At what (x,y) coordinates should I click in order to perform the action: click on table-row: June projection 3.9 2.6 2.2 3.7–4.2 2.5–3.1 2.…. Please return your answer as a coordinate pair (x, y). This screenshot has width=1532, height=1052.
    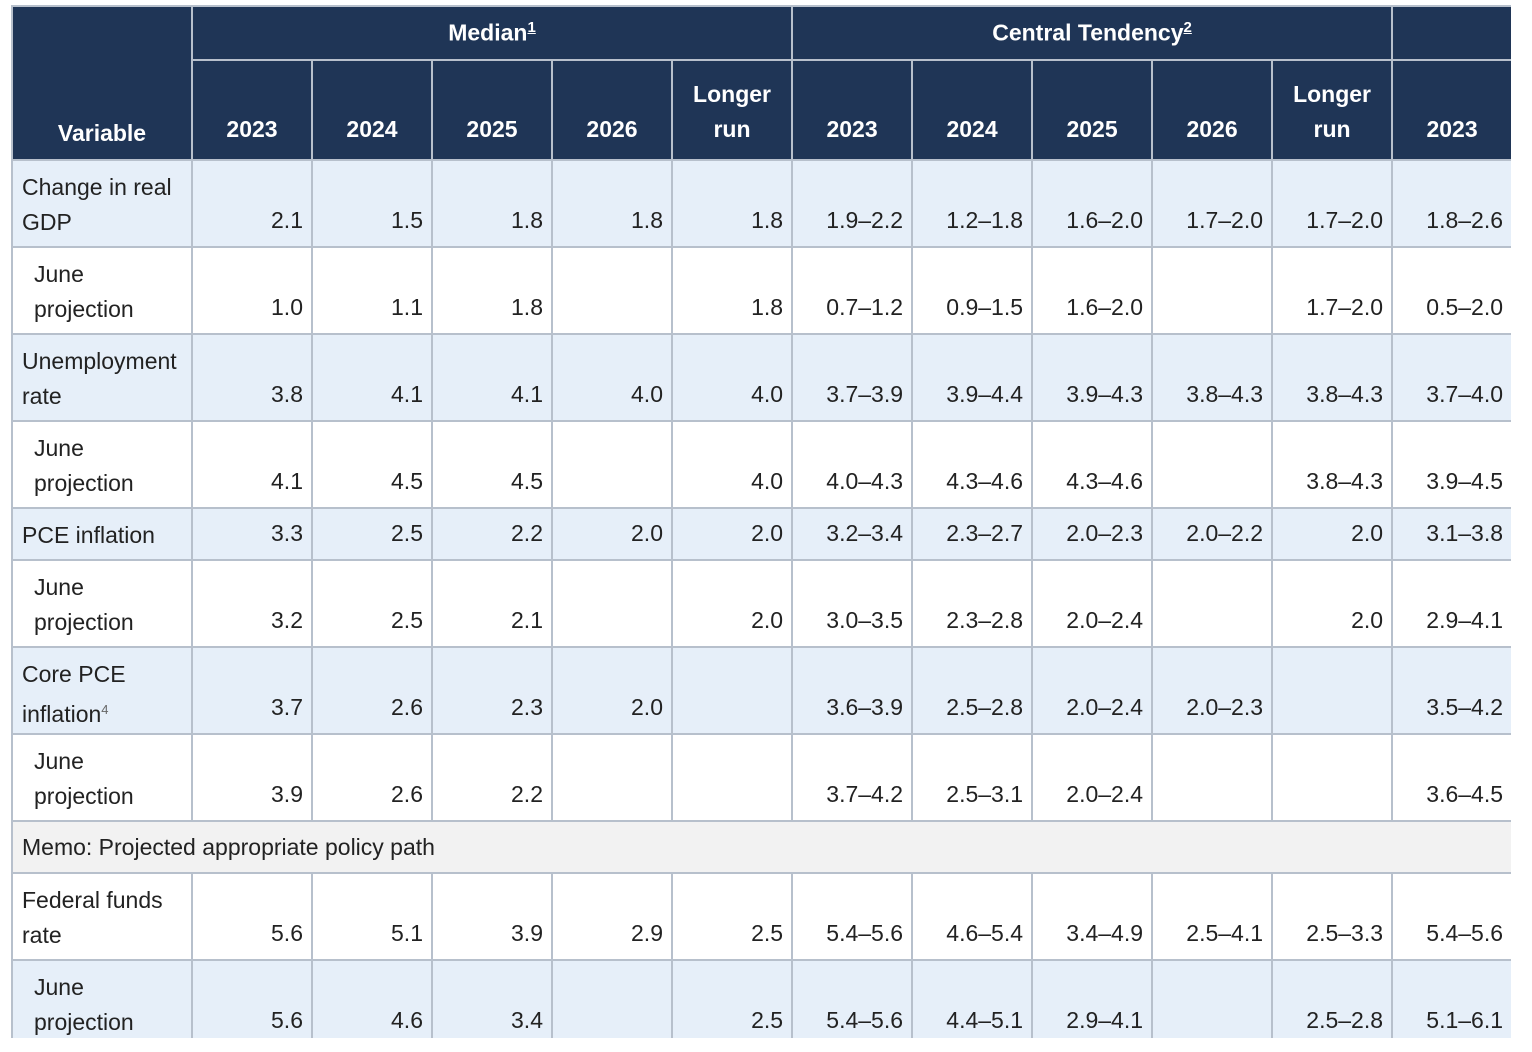
    Looking at the image, I should click on (761, 777).